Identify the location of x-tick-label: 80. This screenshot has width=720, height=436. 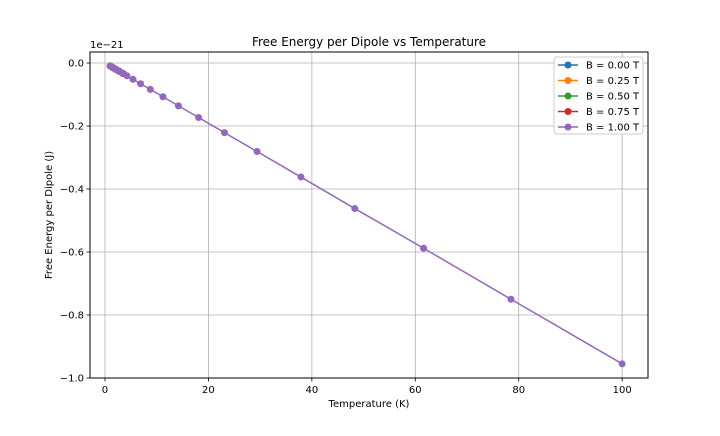
(518, 390).